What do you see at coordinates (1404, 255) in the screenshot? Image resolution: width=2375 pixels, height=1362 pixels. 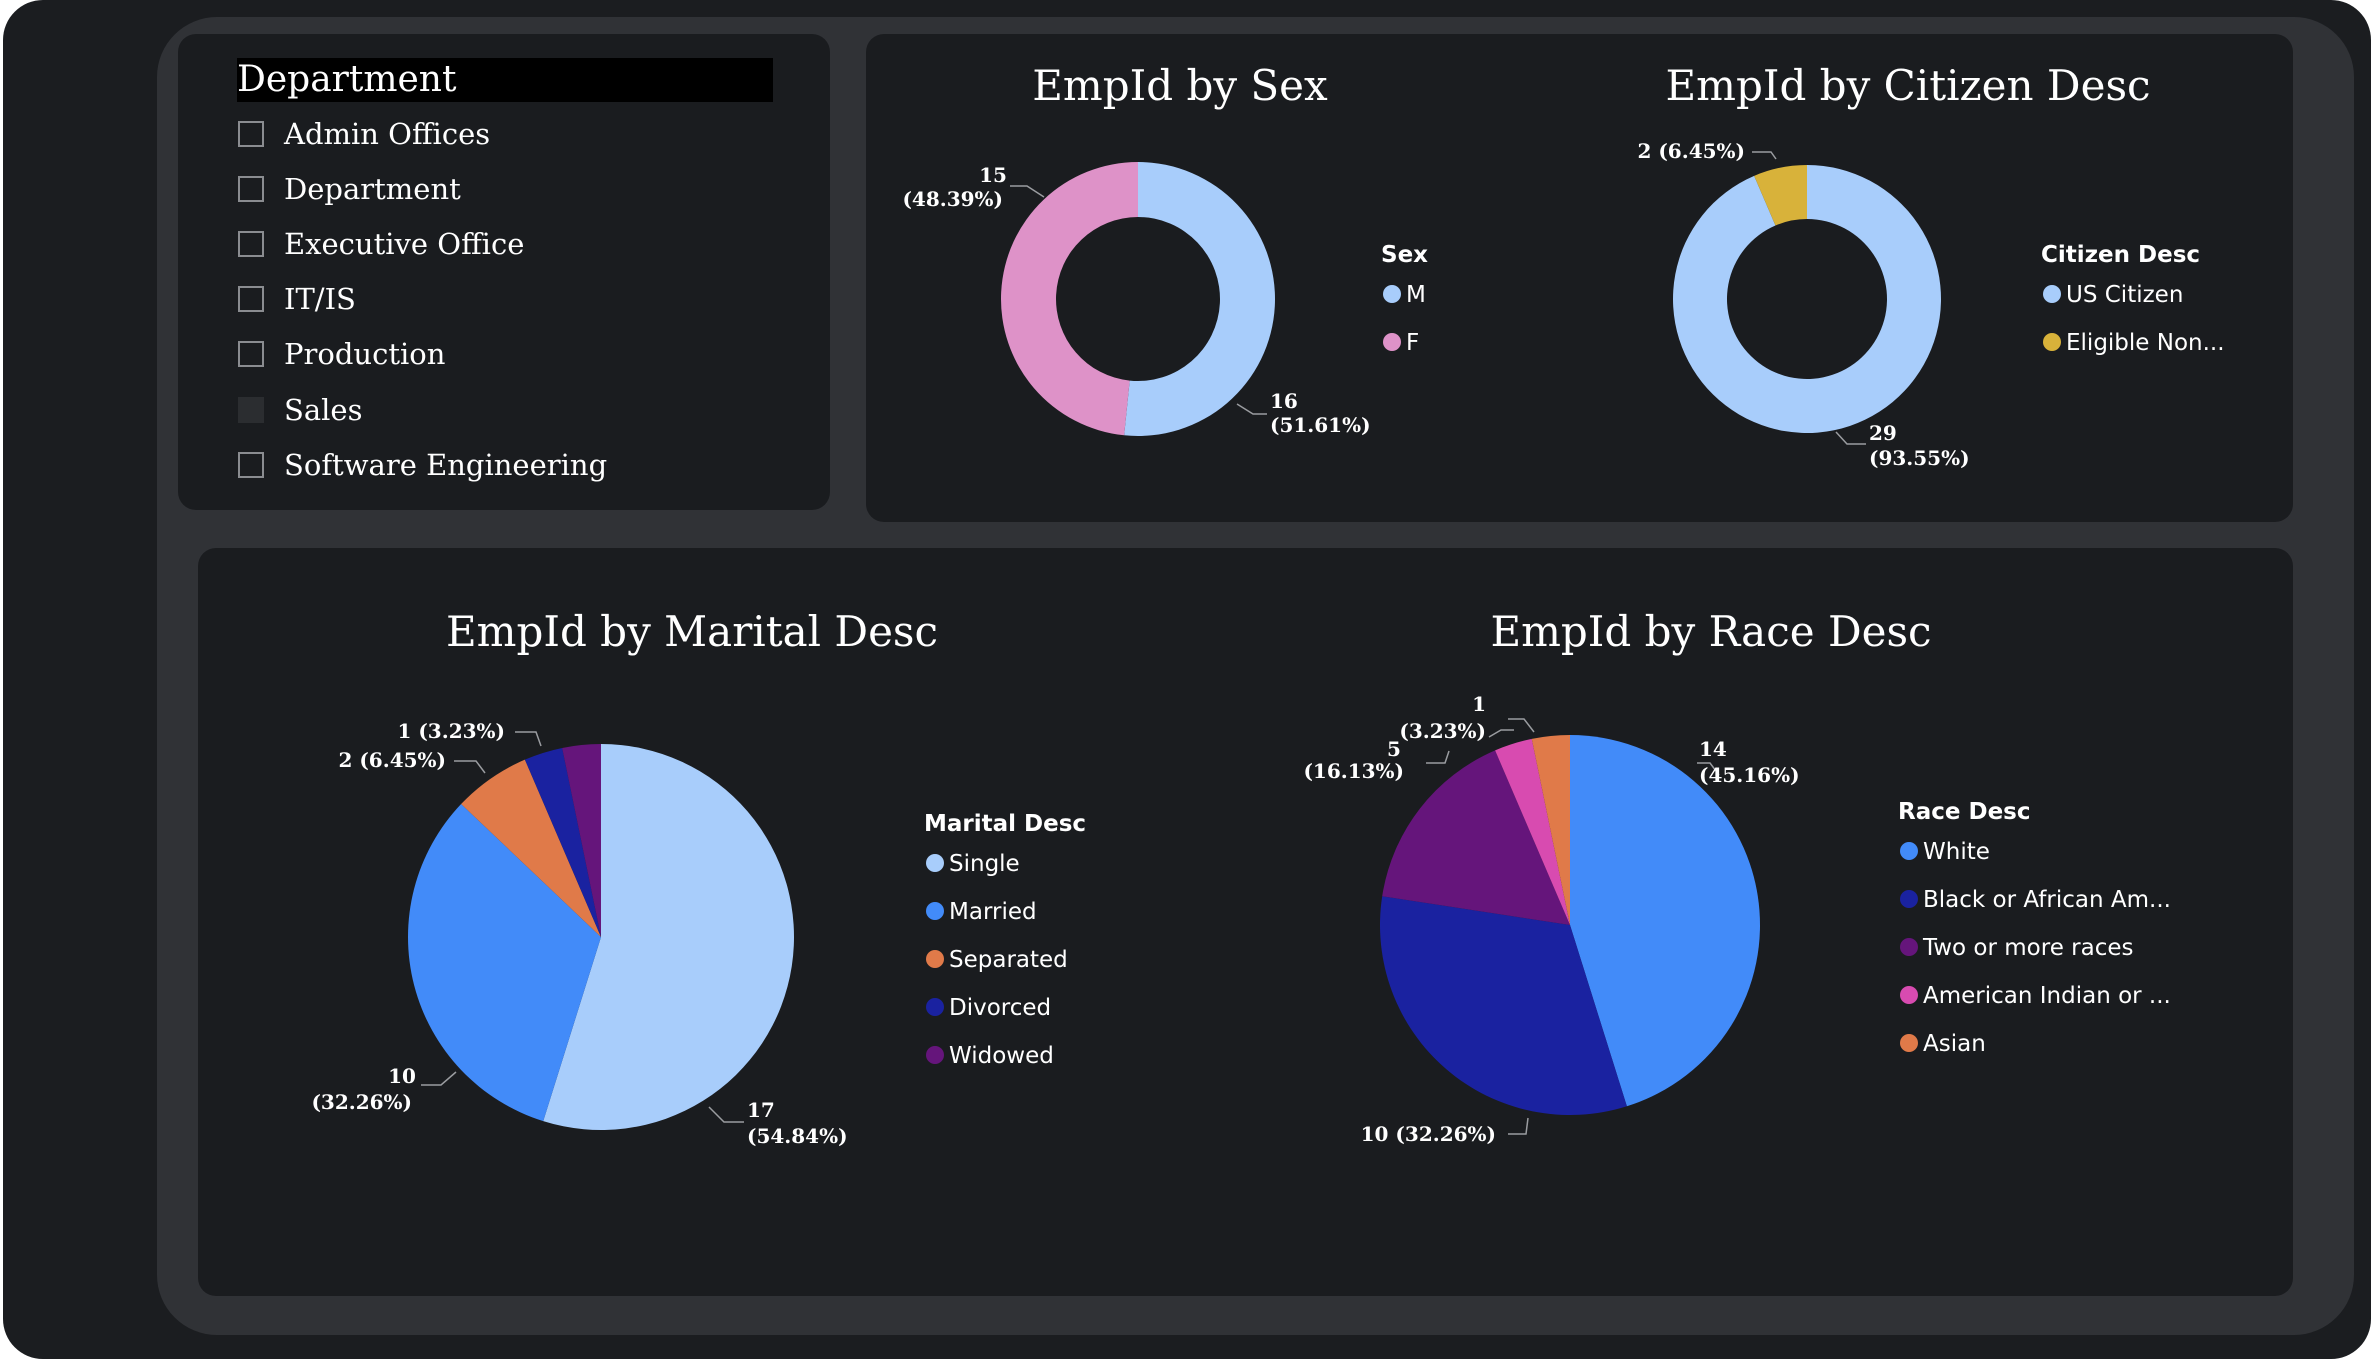 I see `legend-title: Sex` at bounding box center [1404, 255].